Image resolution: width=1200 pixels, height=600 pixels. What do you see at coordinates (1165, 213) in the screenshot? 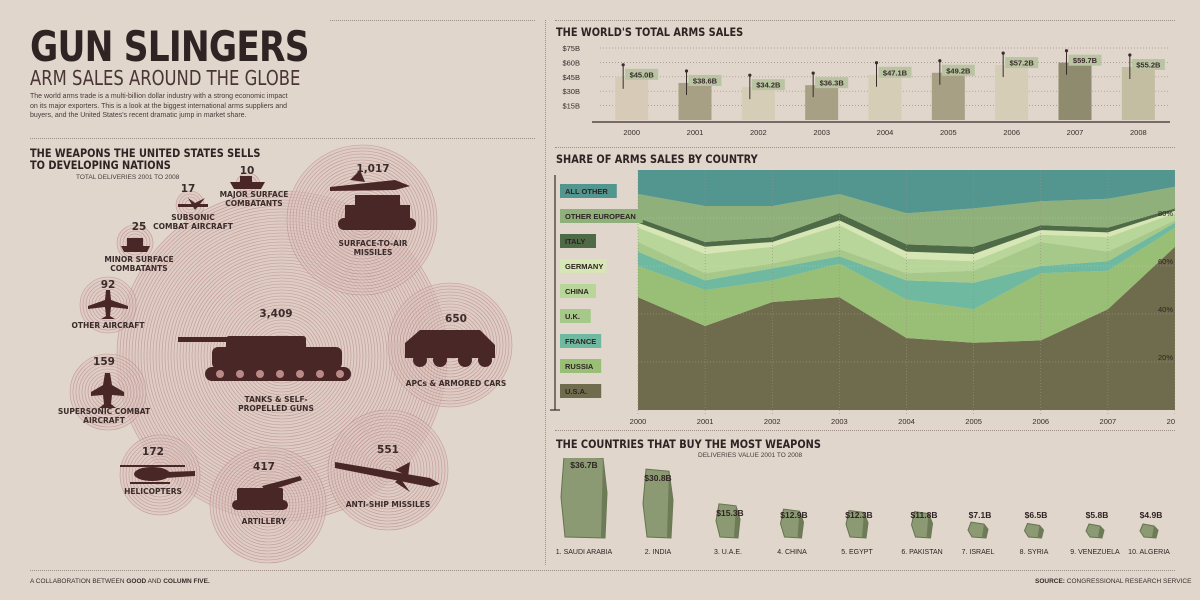
I see `y-tick-label: 80%` at bounding box center [1165, 213].